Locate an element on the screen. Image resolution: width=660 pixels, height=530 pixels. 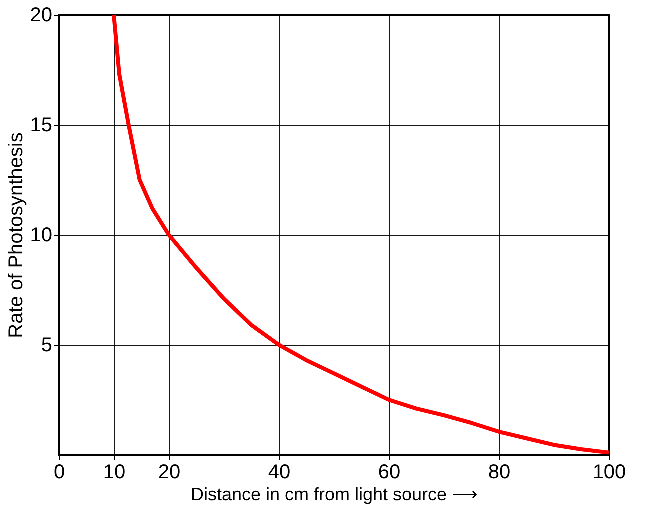
y-tick-label: 20 is located at coordinates (41, 15).